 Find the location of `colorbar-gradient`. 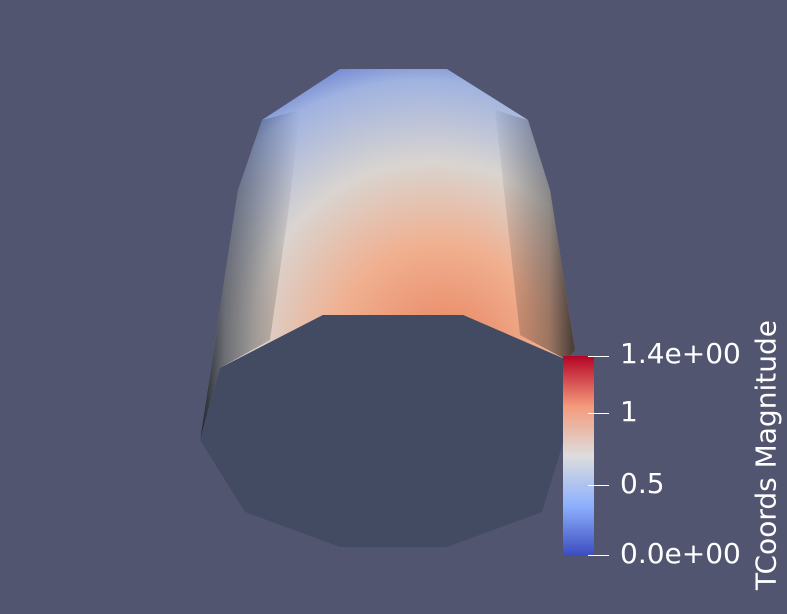

colorbar-gradient is located at coordinates (578, 456).